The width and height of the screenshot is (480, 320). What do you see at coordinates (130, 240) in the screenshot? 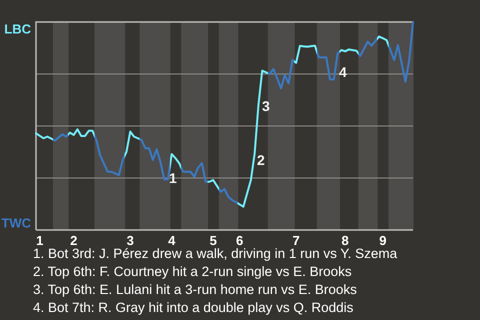
I see `x-tick-label: 3` at bounding box center [130, 240].